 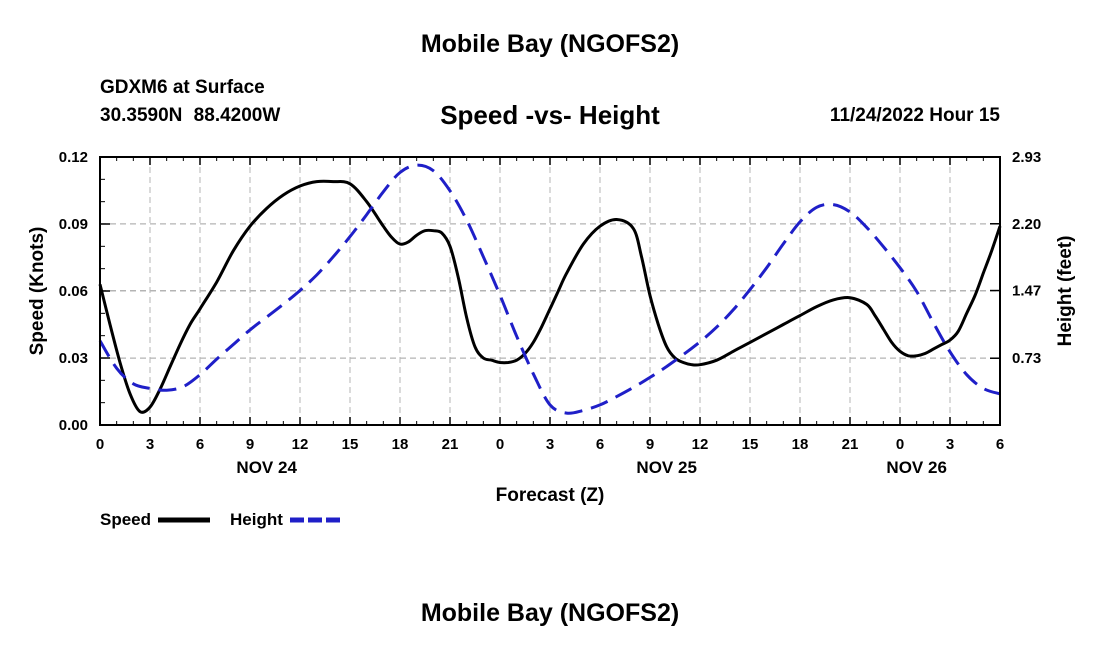 What do you see at coordinates (182, 87) in the screenshot?
I see `station-name: GDXM6 at Surface` at bounding box center [182, 87].